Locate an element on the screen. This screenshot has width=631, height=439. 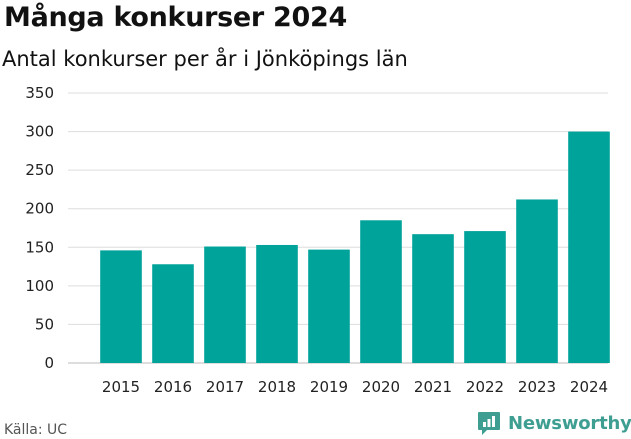
bar-2019 is located at coordinates (329, 306).